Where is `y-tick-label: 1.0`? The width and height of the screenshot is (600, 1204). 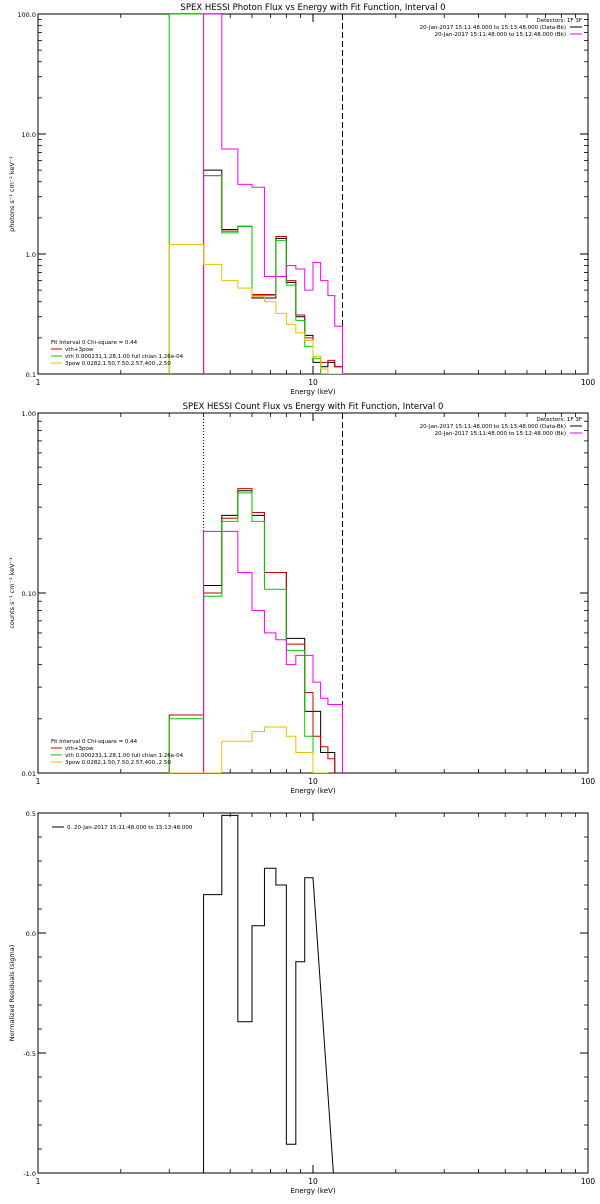
y-tick-label: 1.0 is located at coordinates (31, 255).